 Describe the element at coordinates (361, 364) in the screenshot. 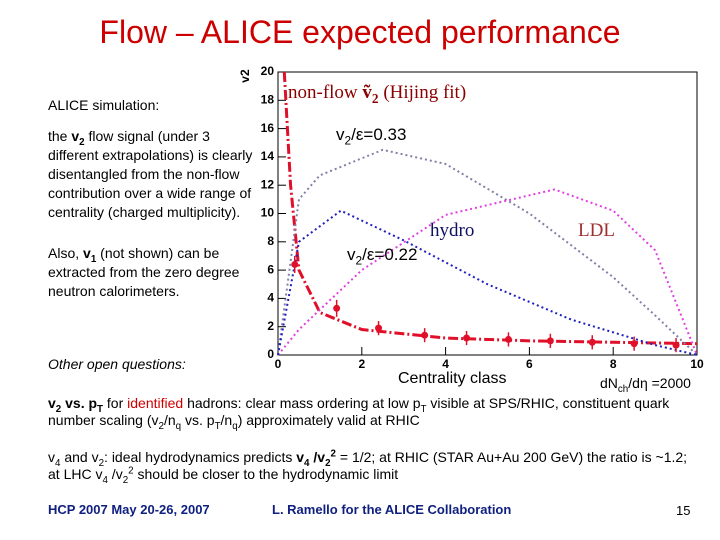

I see `x-tick-label: 2` at that location.